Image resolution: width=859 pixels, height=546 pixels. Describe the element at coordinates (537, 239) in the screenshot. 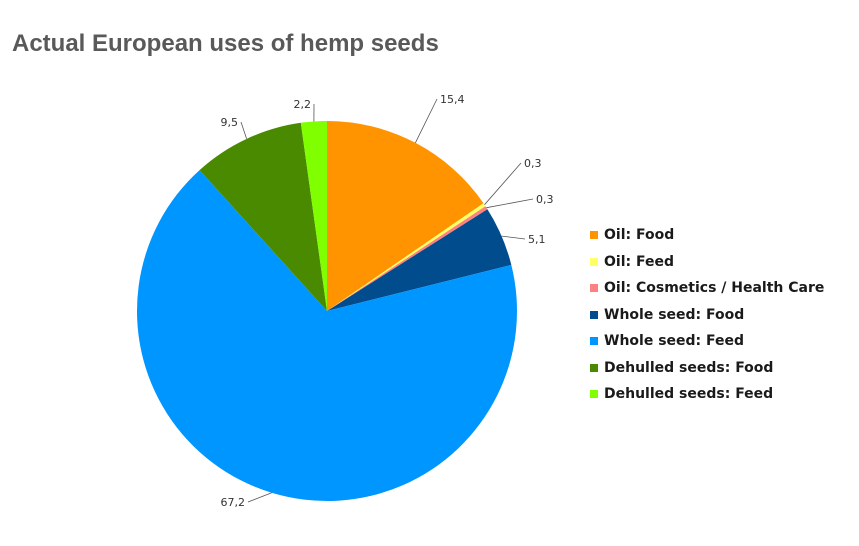

I see `data-label-3: 5,1` at that location.